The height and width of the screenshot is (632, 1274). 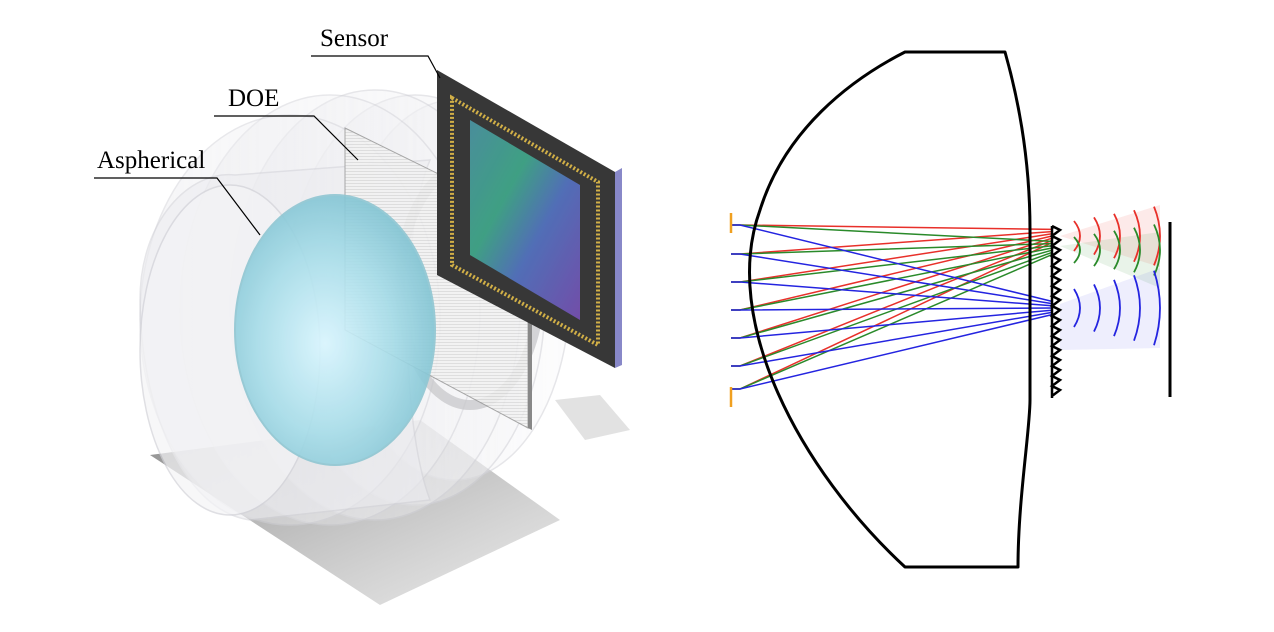 I want to click on doe-sawtooth, so click(x=1056, y=311).